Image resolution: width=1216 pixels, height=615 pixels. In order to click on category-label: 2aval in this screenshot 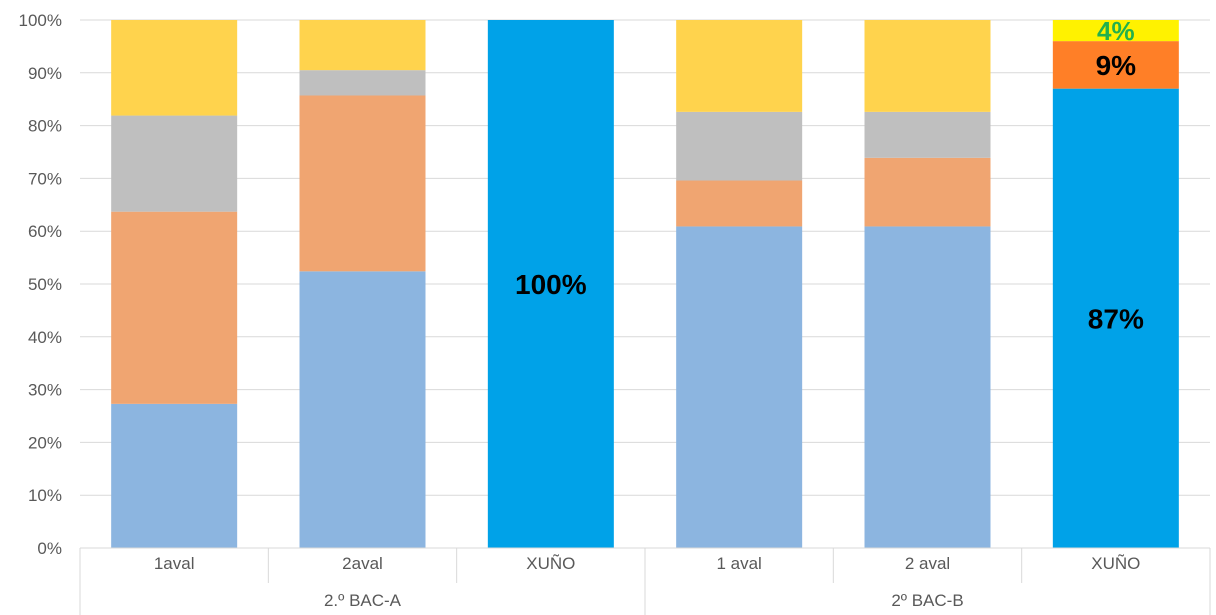, I will do `click(362, 563)`.